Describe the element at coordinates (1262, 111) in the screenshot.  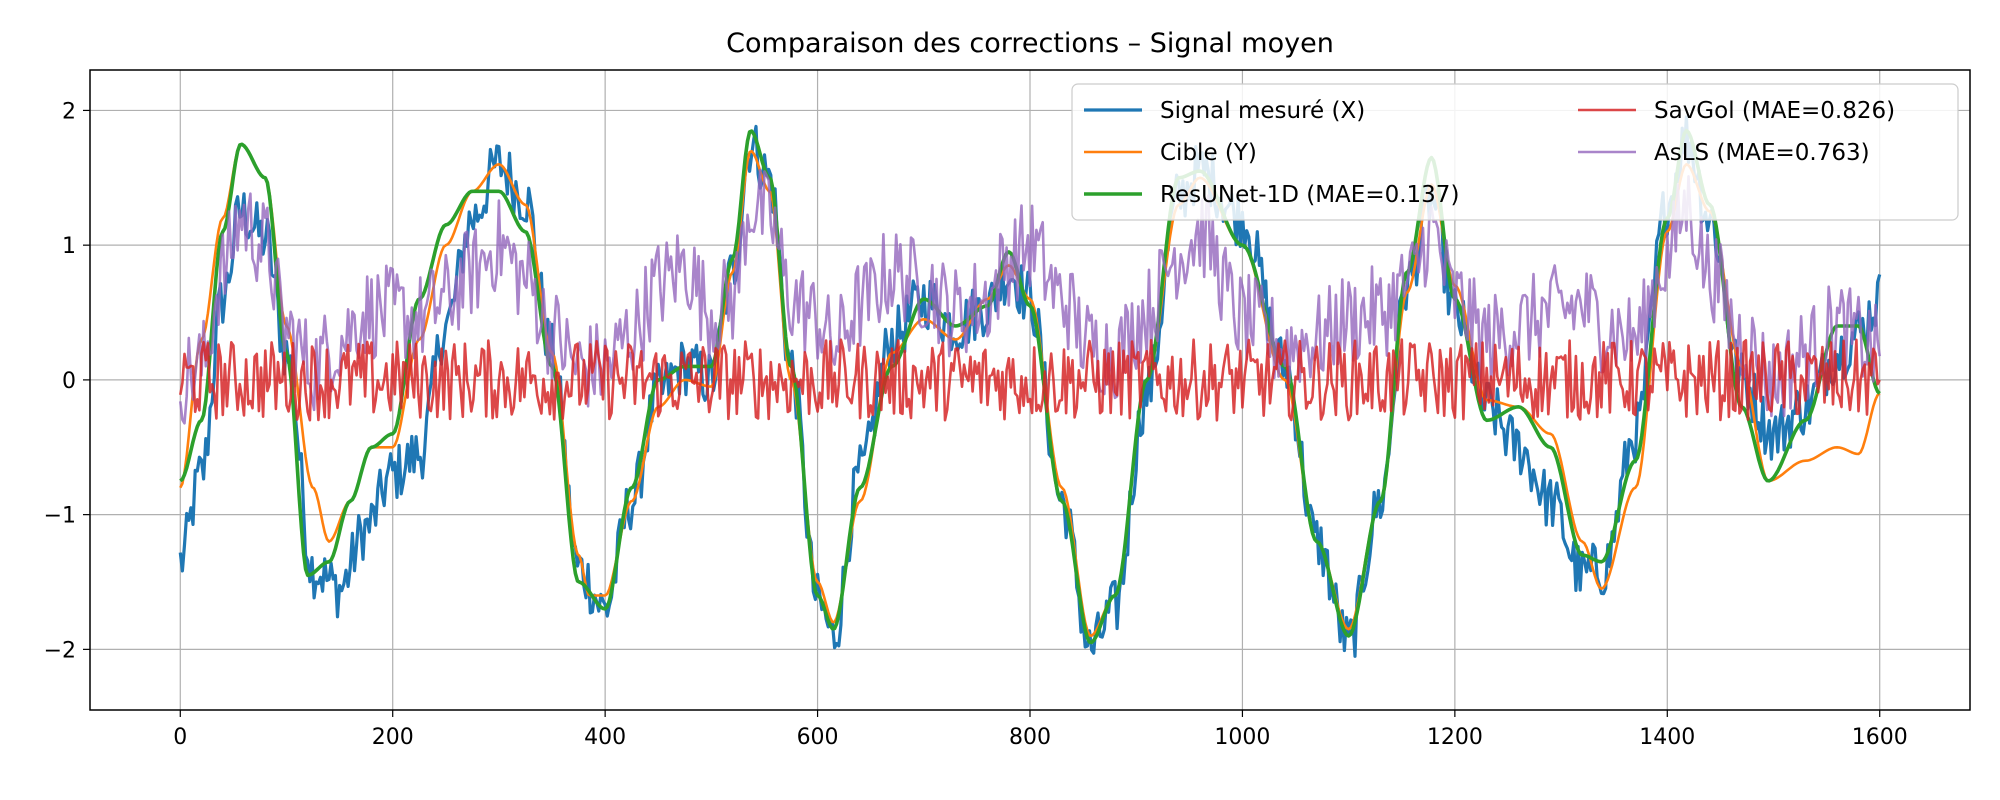
I see `legend-label: Signal mesuré (X)` at that location.